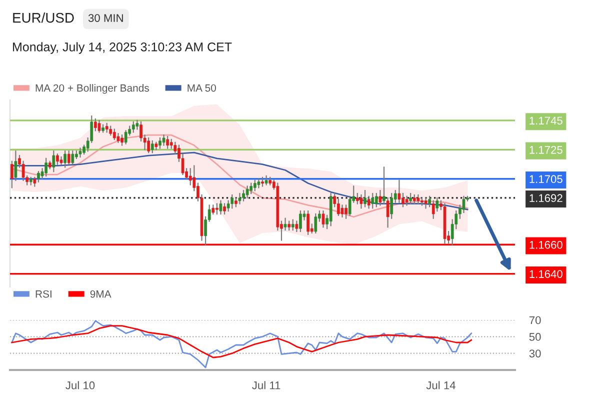 The height and width of the screenshot is (400, 590). What do you see at coordinates (92, 89) in the screenshot?
I see `legend-label: MA 20 + Bollinger Bands` at bounding box center [92, 89].